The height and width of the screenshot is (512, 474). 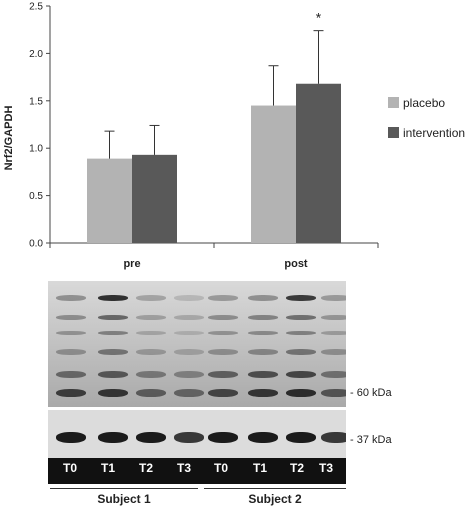 I want to click on significance-marker: *, so click(x=319, y=18).